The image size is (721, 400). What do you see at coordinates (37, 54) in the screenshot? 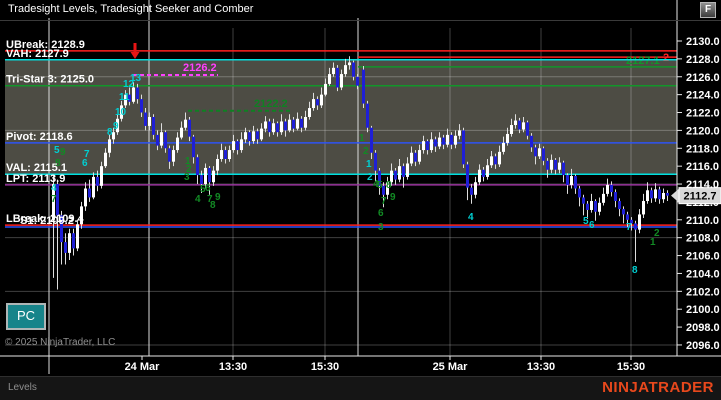
I see `level-label-vah: VAH: 2127.9` at bounding box center [37, 54].